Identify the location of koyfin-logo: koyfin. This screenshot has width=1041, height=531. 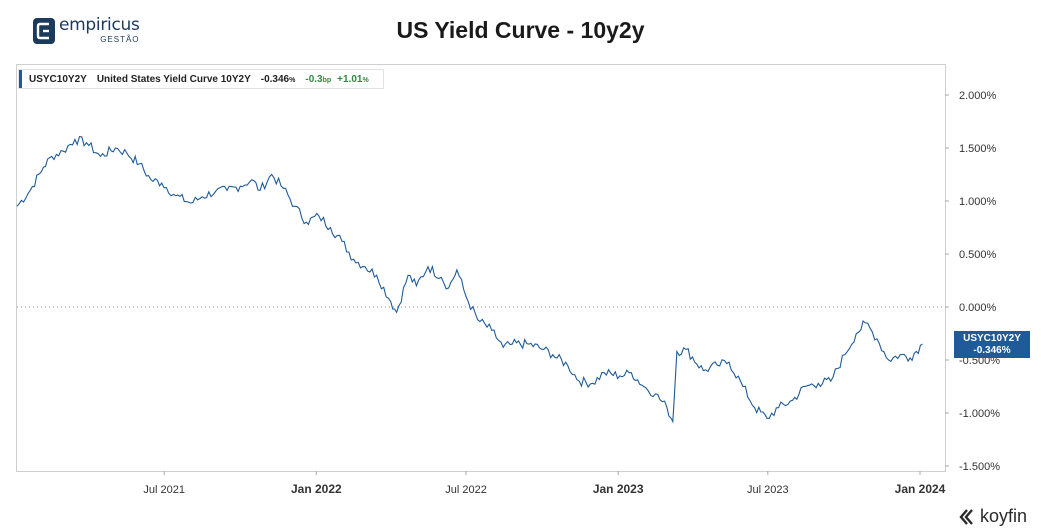
(993, 516).